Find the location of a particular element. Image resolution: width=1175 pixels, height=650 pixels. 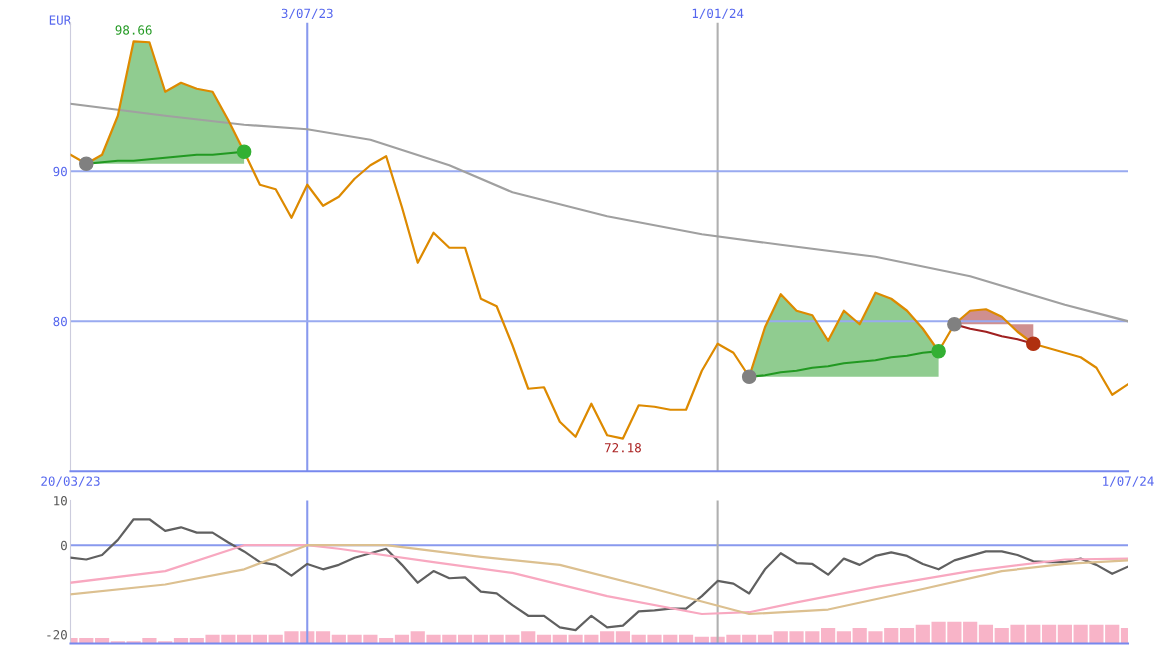

y-axis-title: EUR is located at coordinates (60, 20).